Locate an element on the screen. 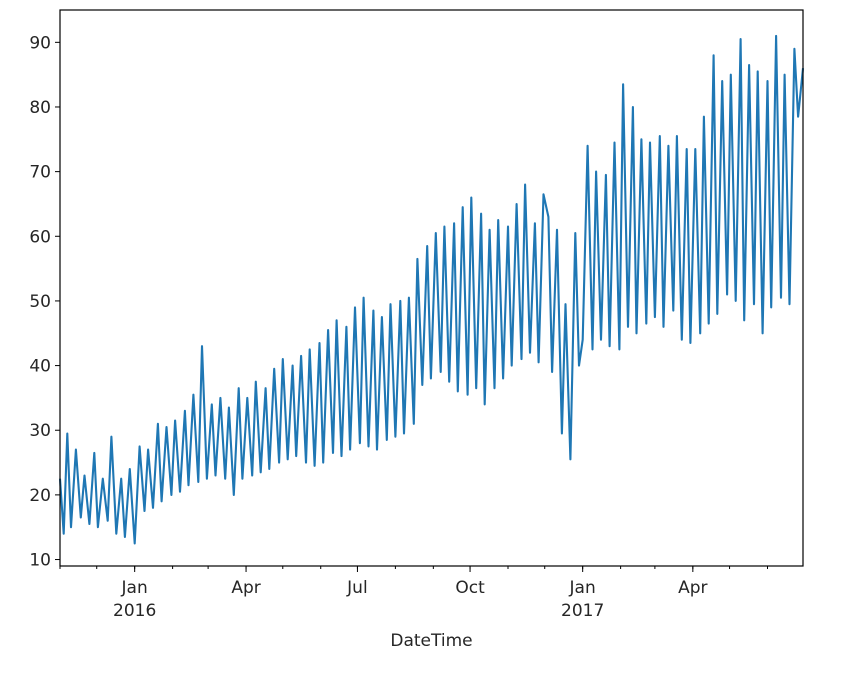  x-tick-label: Jul is located at coordinates (357, 588).